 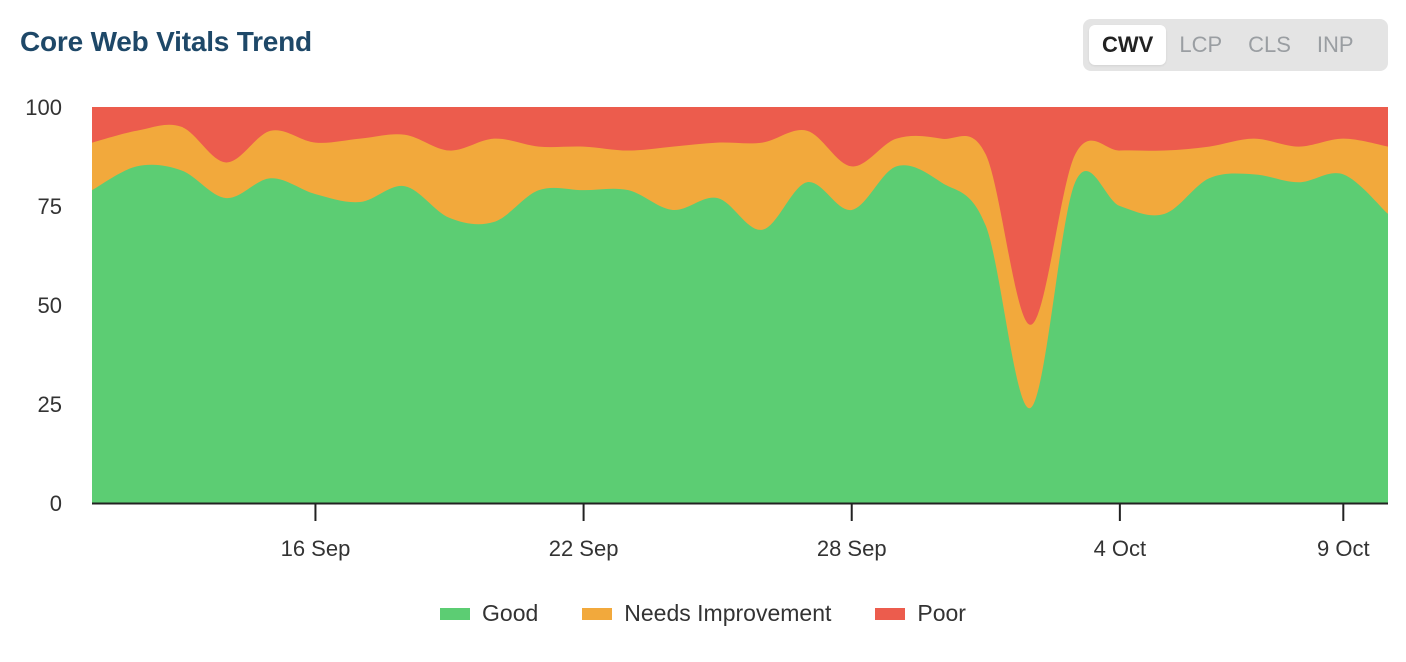 What do you see at coordinates (50, 404) in the screenshot?
I see `y-tick-label: 25` at bounding box center [50, 404].